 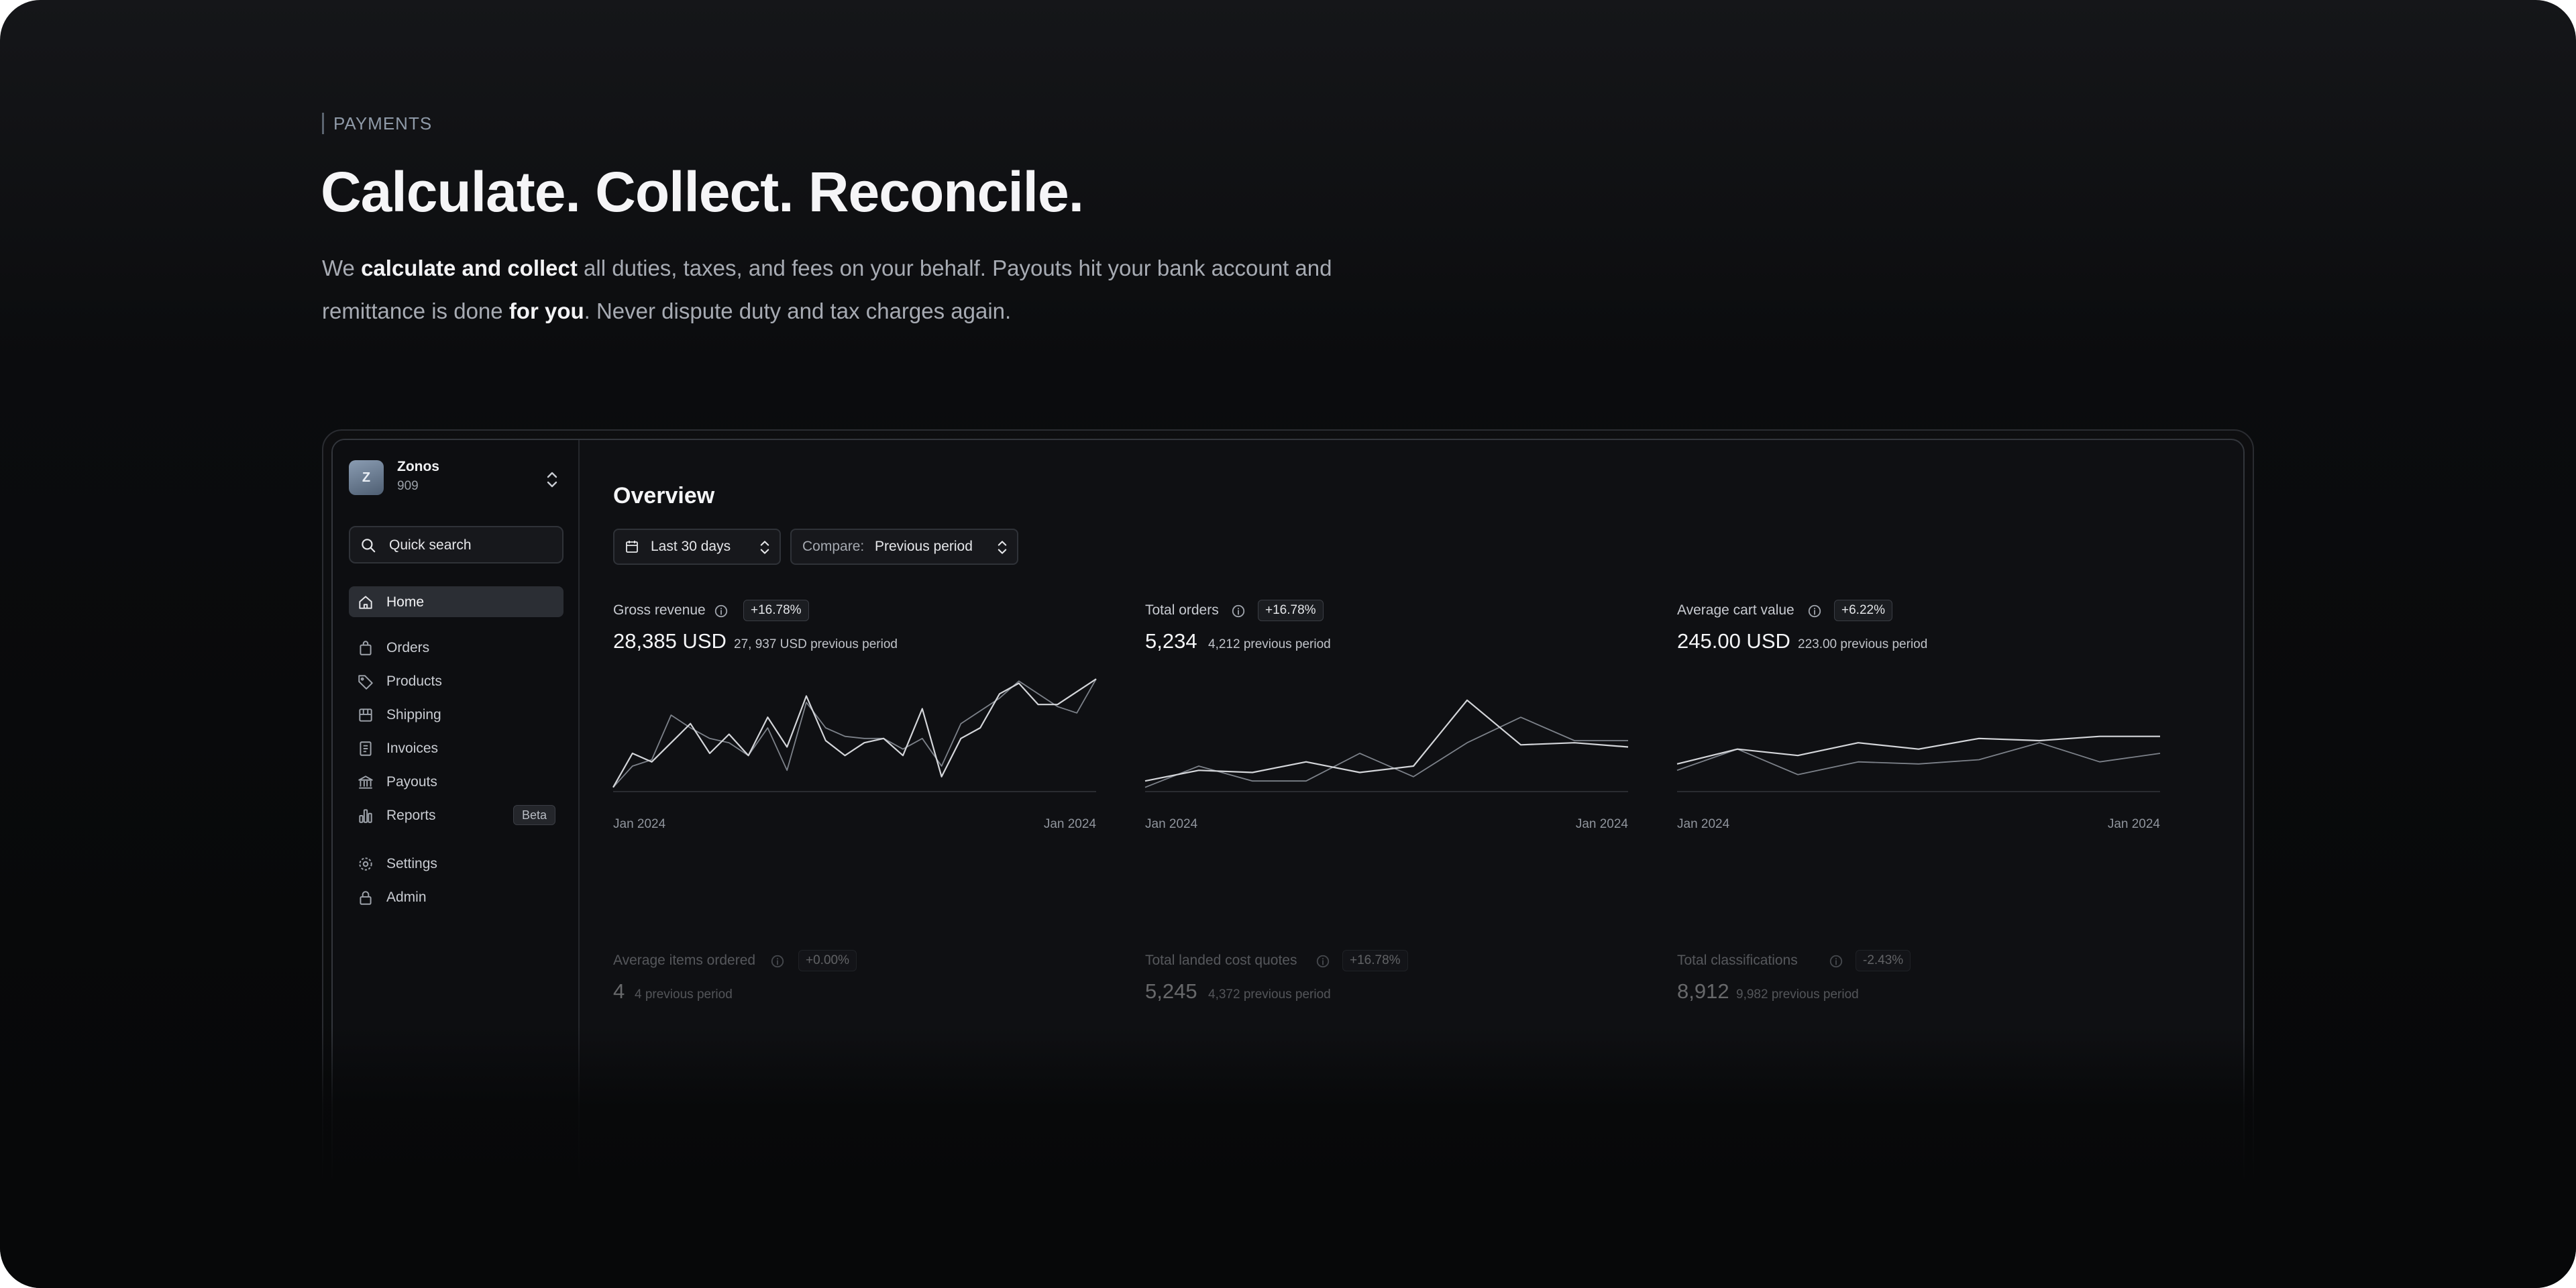 What do you see at coordinates (664, 495) in the screenshot?
I see `page-title: Overview` at bounding box center [664, 495].